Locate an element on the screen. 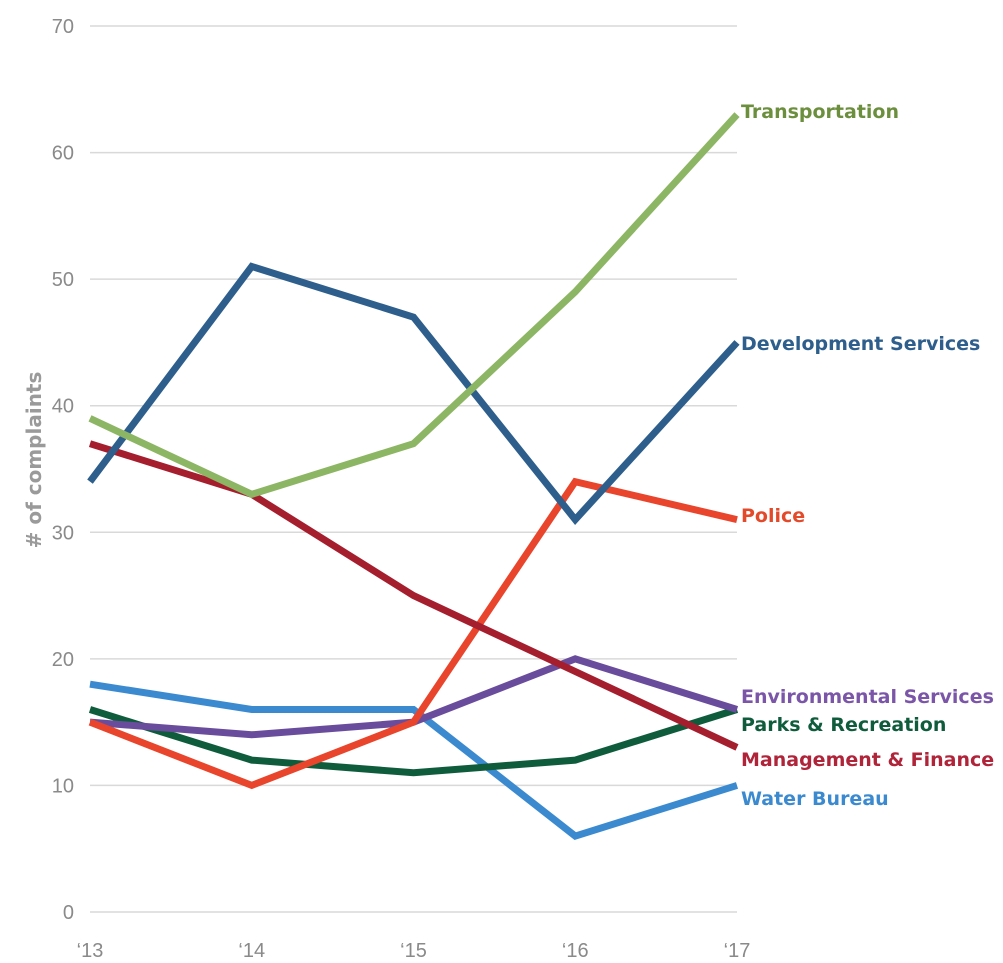  series-label: Environmental Services is located at coordinates (867, 697).